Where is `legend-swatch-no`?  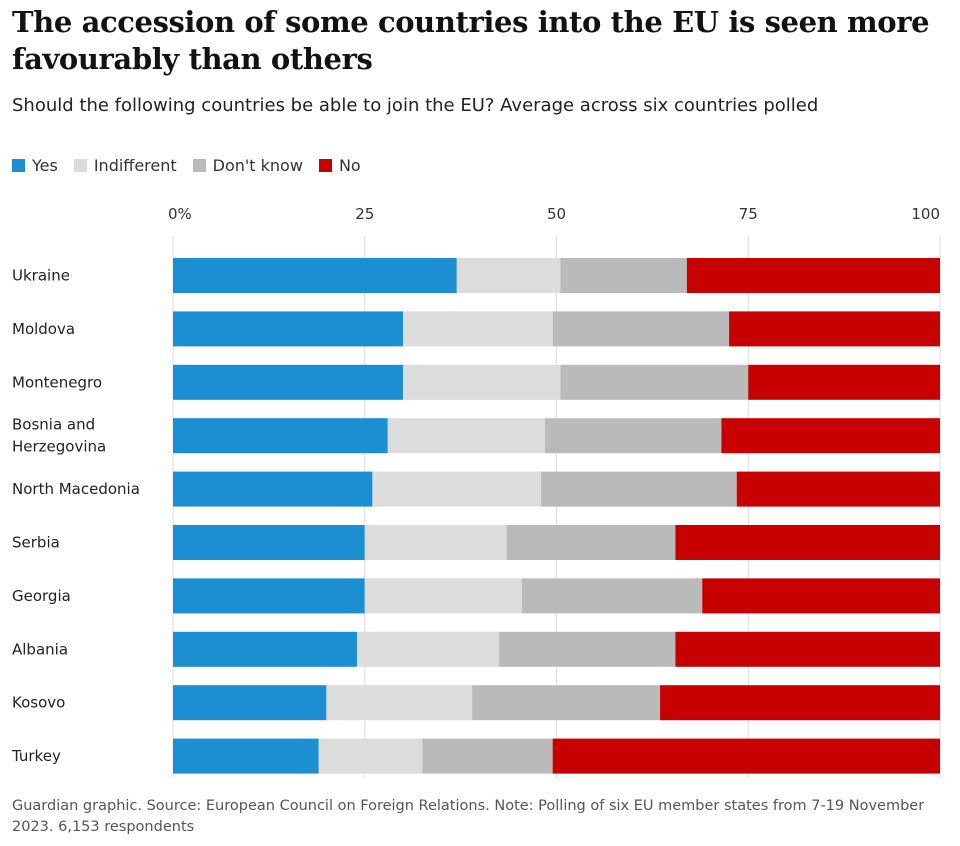 legend-swatch-no is located at coordinates (325, 165).